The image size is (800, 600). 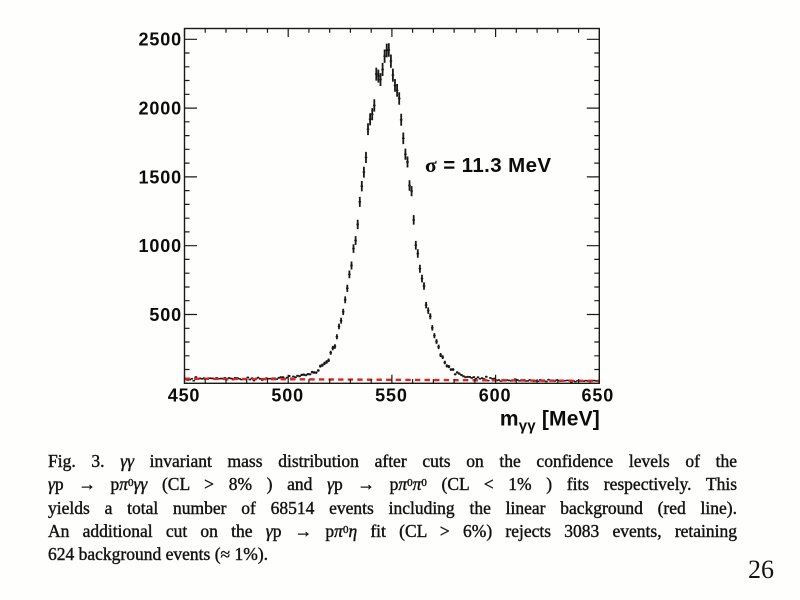 I want to click on svg-text: 2000, so click(x=160, y=109).